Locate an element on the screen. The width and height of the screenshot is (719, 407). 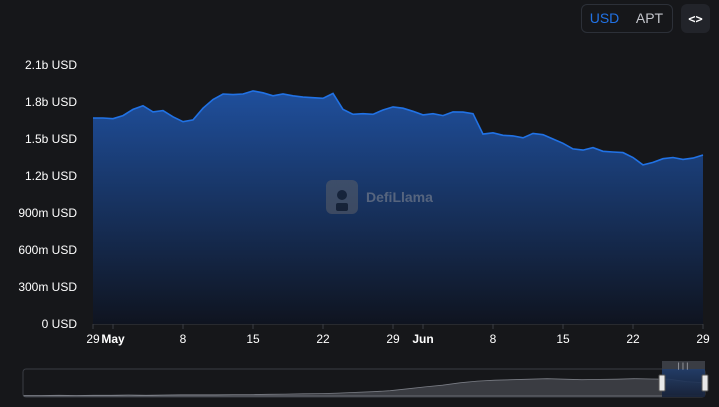
range-selection-window is located at coordinates (683, 383).